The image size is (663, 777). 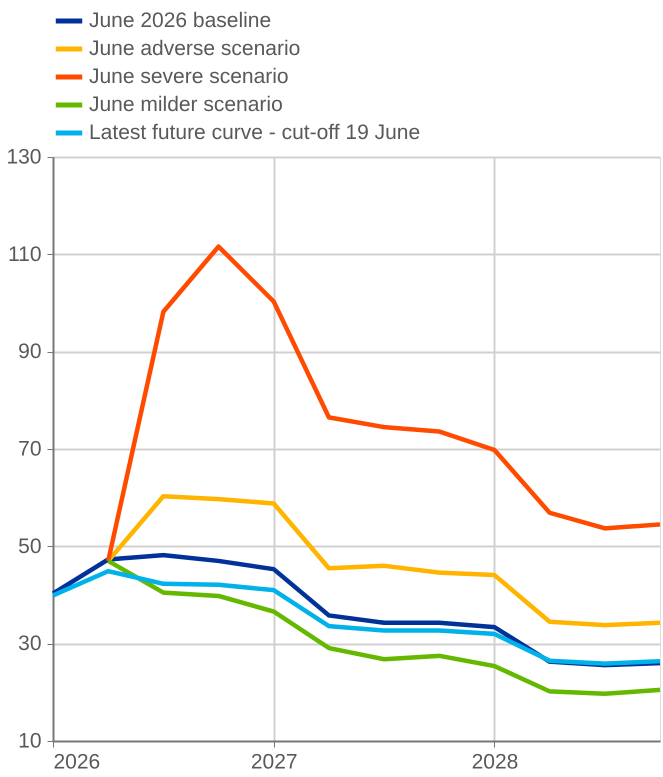 I want to click on legend-label: June severe scenario, so click(x=189, y=76).